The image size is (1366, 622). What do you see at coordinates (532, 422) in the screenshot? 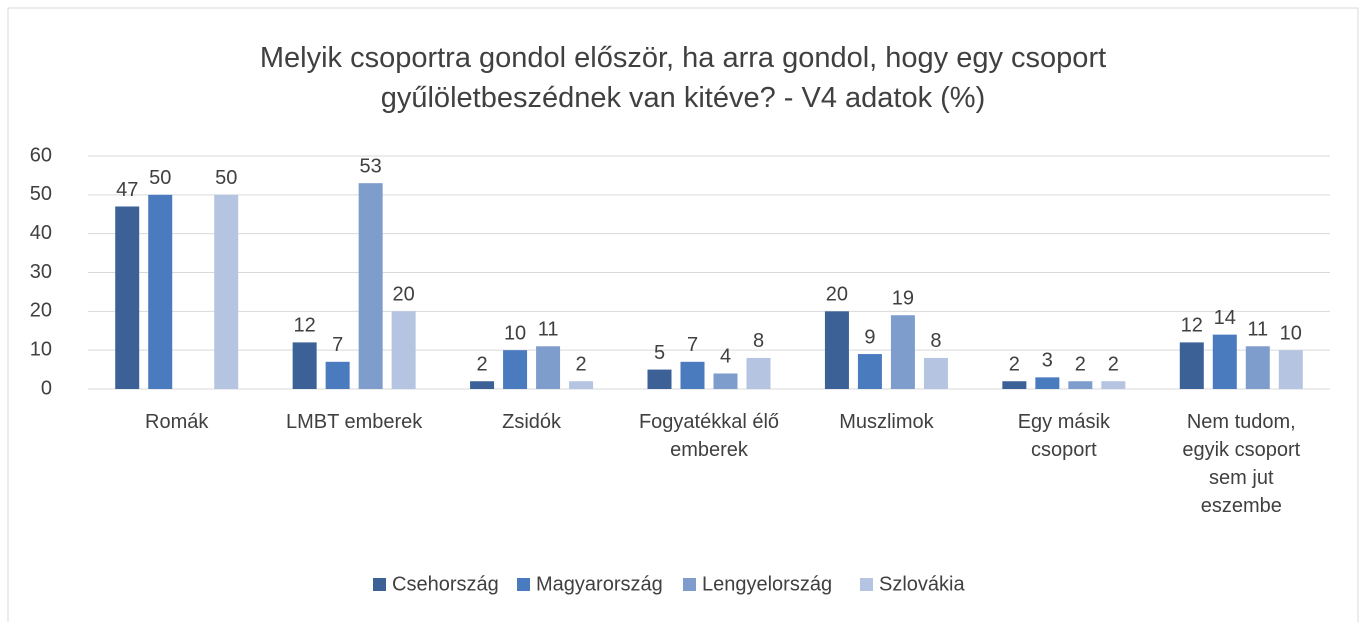
I see `x-tick-label: Zsidók` at bounding box center [532, 422].